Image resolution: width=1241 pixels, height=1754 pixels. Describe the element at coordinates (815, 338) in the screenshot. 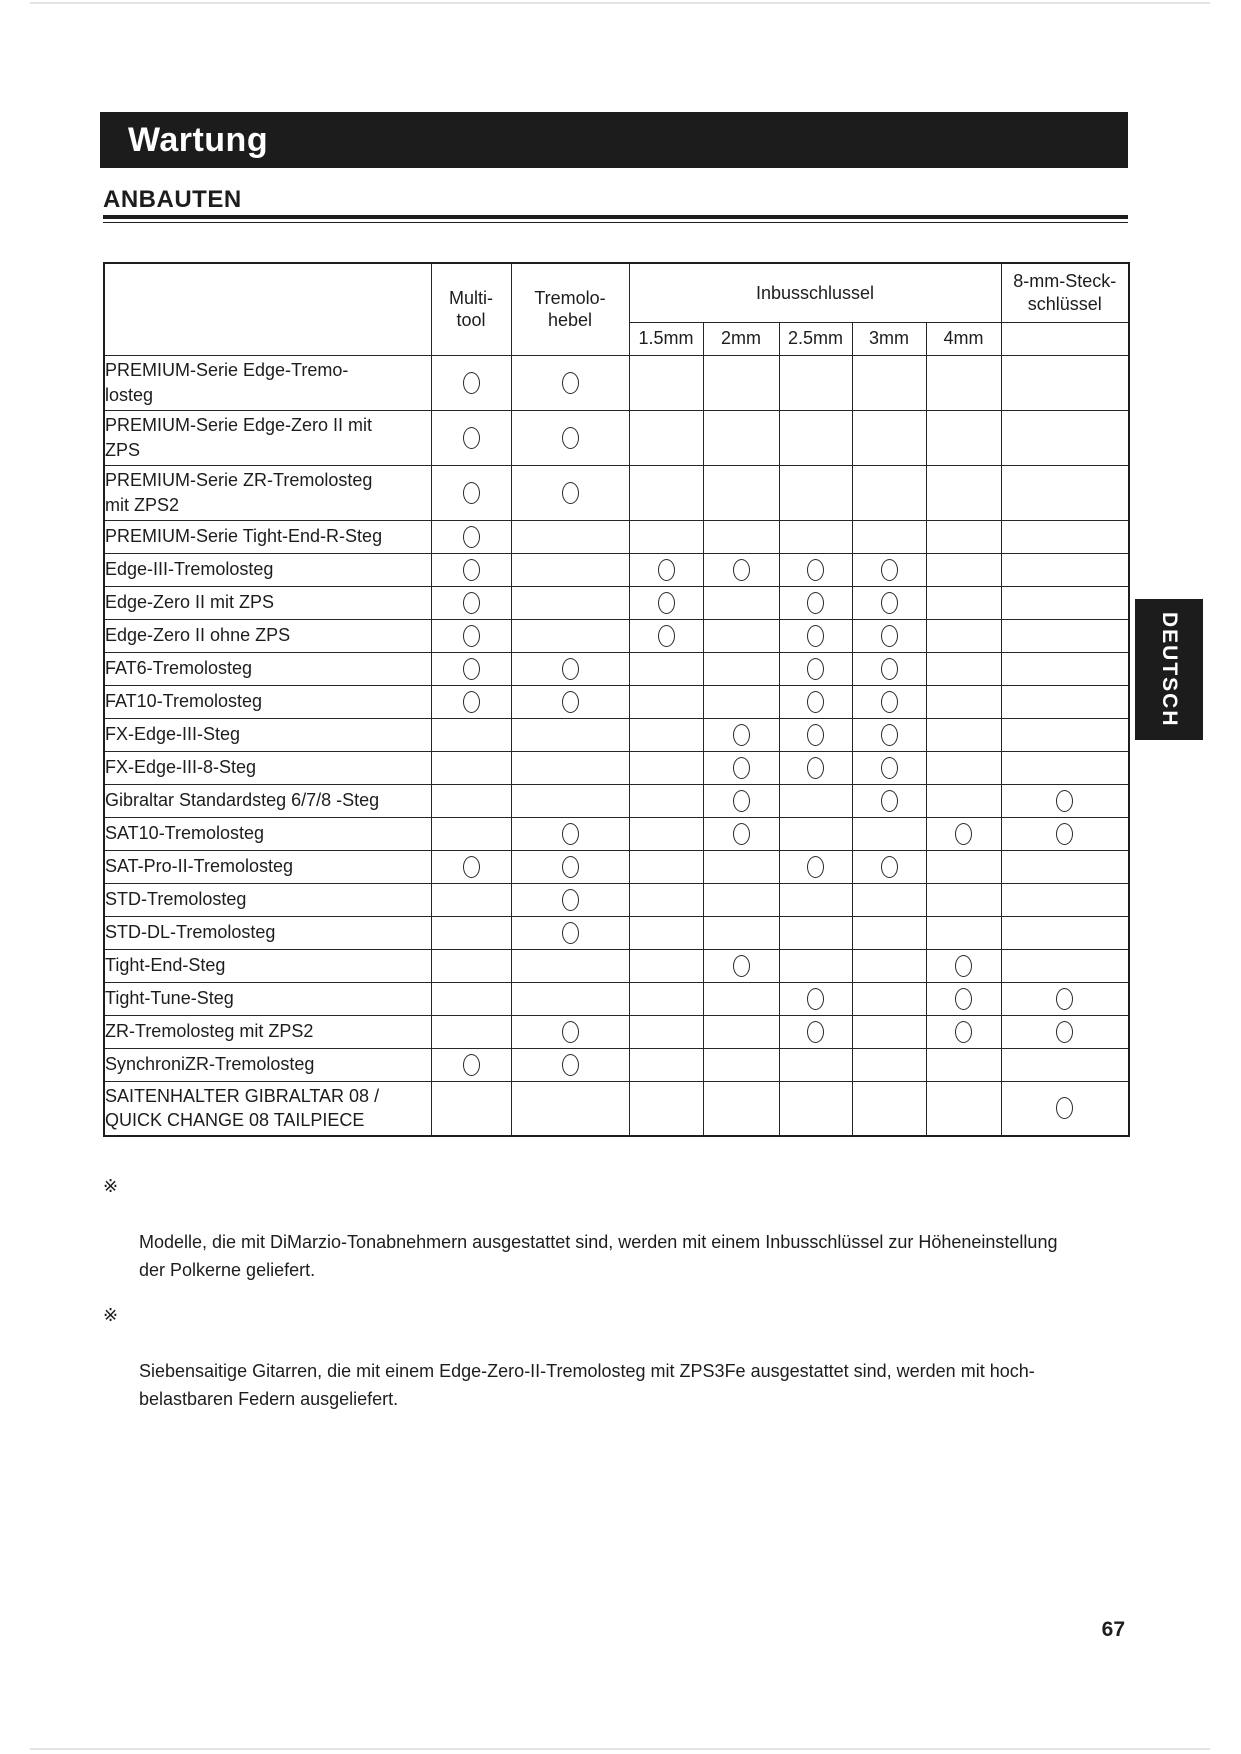

I see `hex-size-header: 2.5mm` at that location.